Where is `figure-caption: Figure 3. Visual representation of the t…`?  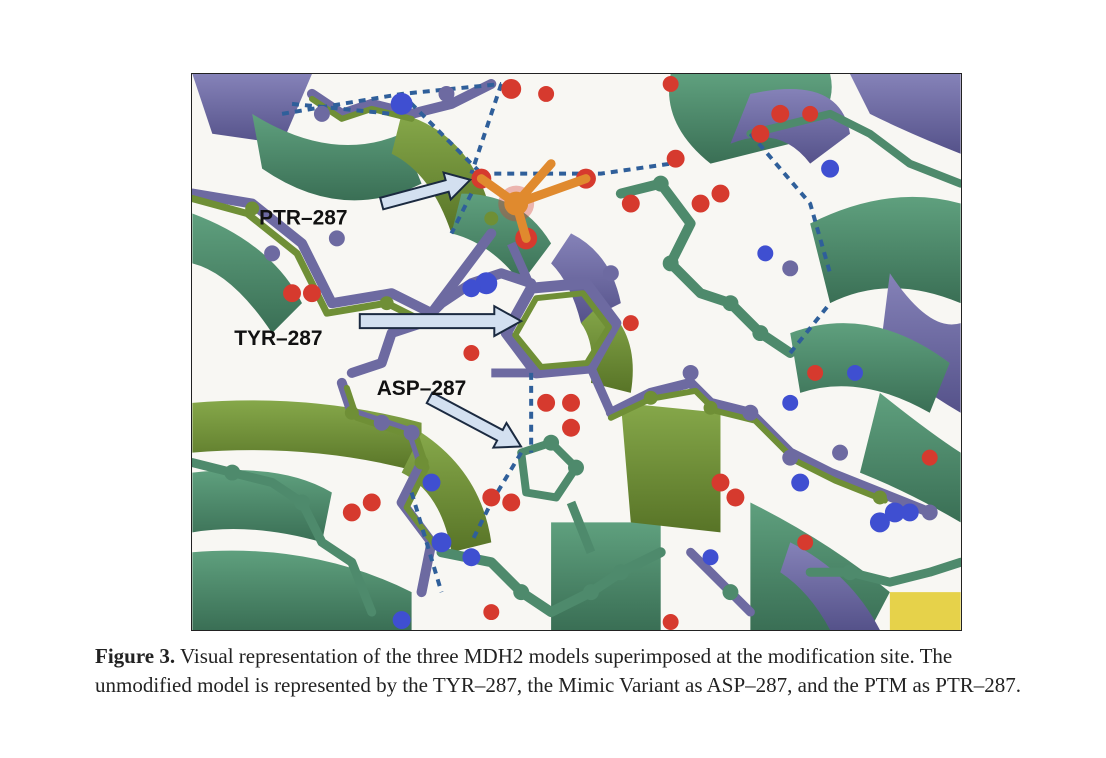 figure-caption: Figure 3. Visual representation of the t… is located at coordinates (565, 671).